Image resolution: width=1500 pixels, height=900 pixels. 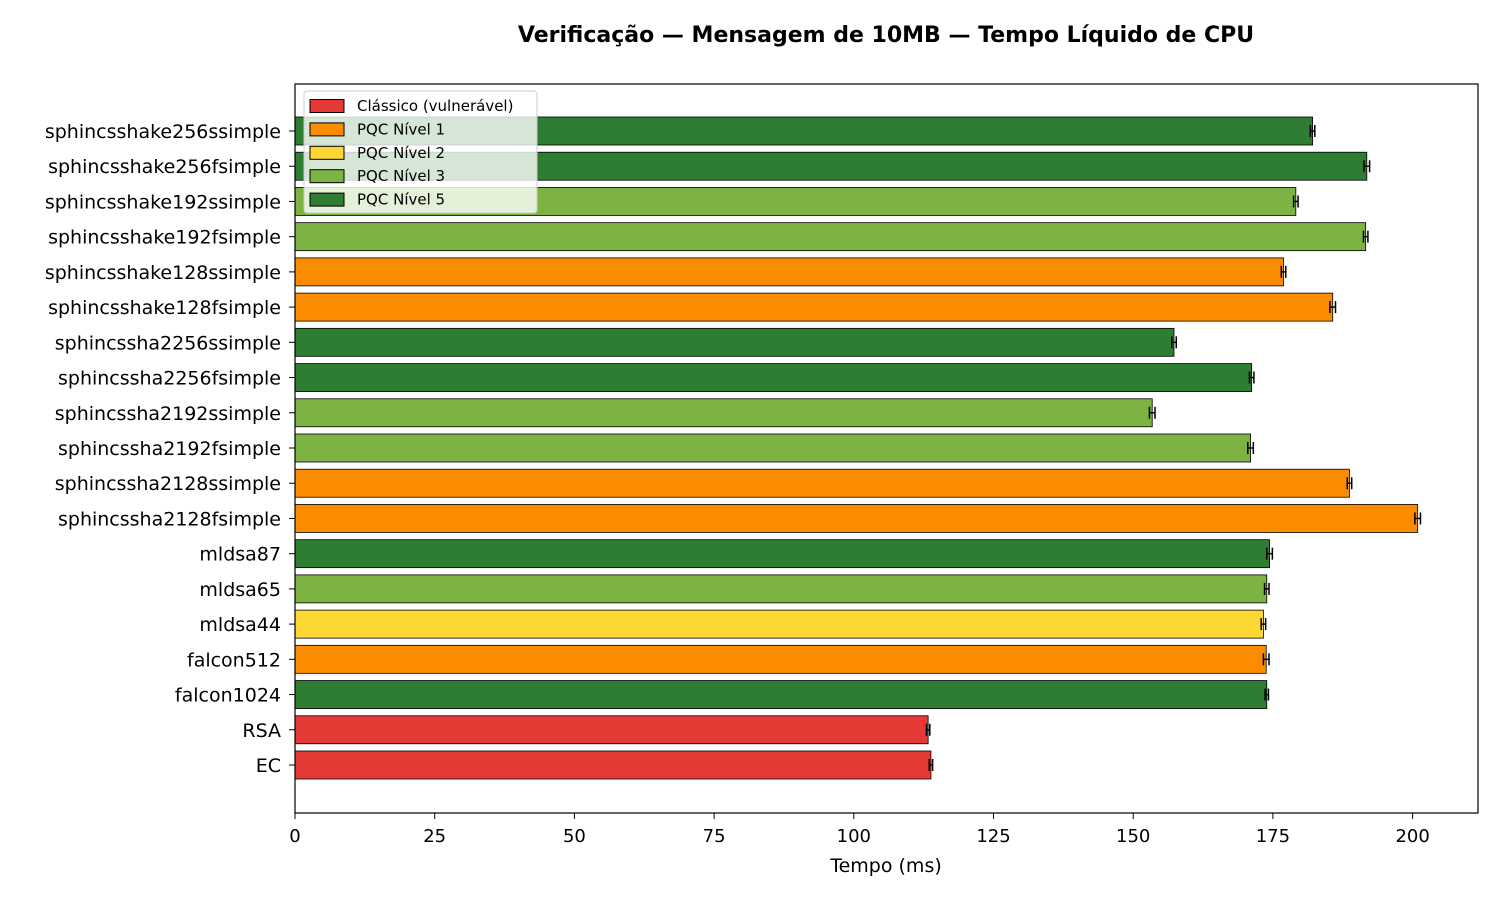 I want to click on y-tick-label: sphincssha2256fsimple, so click(x=169, y=379).